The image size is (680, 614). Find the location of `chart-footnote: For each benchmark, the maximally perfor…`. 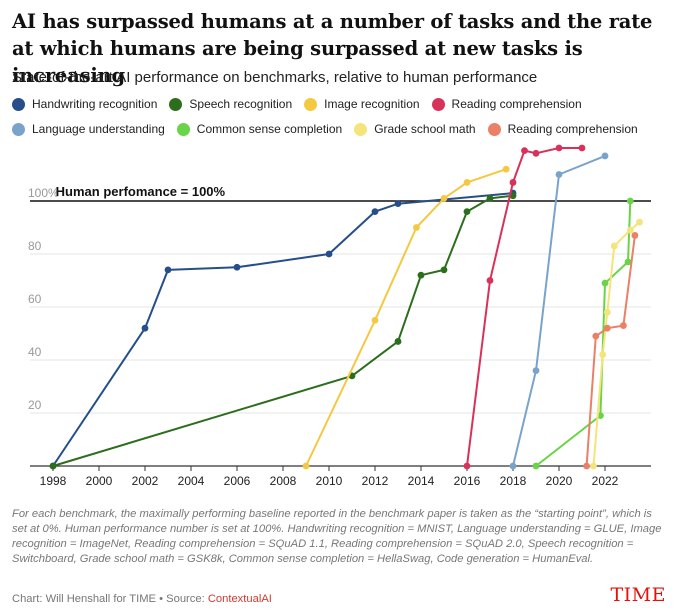

chart-footnote: For each benchmark, the maximally perfor… is located at coordinates (337, 536).